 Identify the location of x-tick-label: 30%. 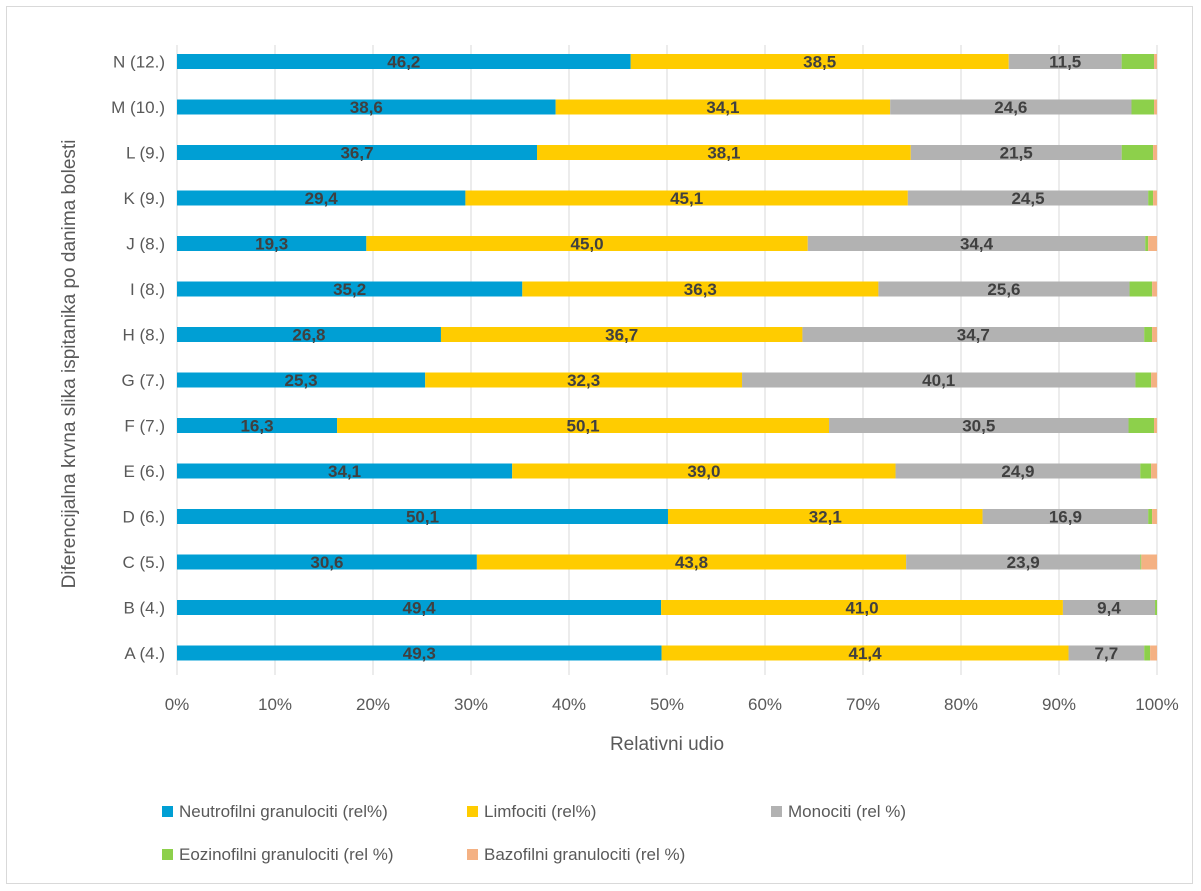
(471, 704).